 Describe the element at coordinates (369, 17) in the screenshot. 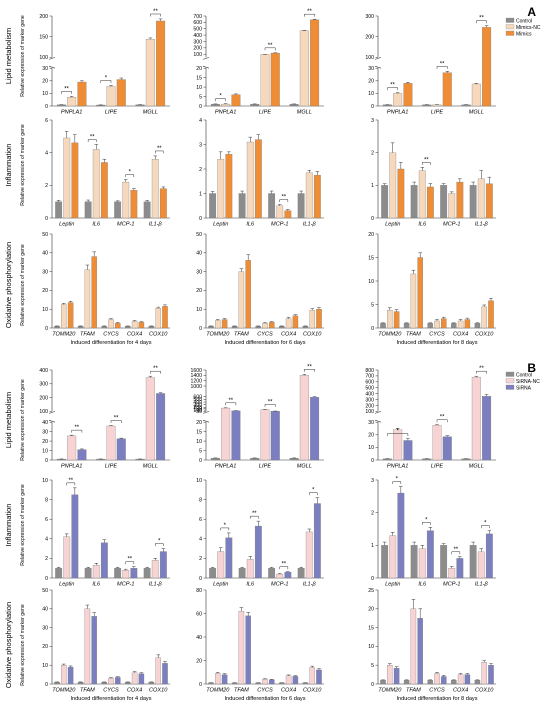

I see `y-tick-label: 300` at that location.